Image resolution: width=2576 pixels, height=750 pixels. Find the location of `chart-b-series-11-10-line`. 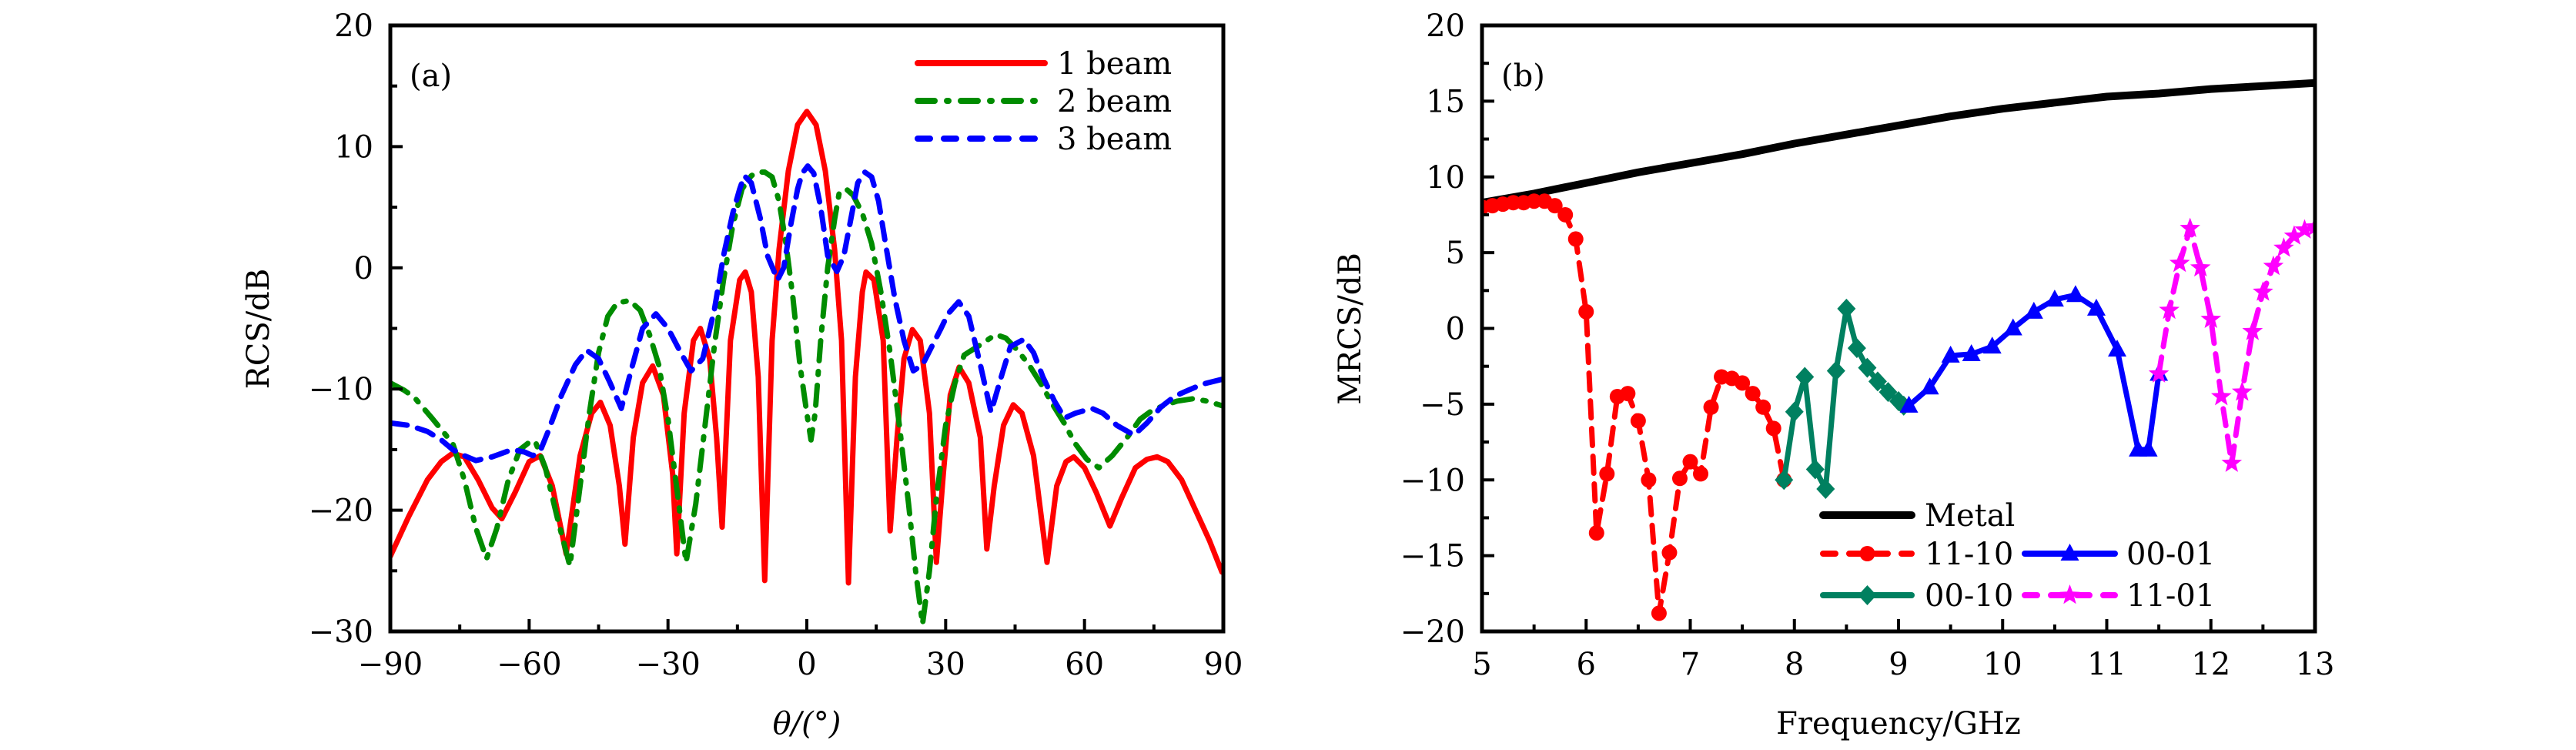

chart-b-series-11-10-line is located at coordinates (1634, 407).